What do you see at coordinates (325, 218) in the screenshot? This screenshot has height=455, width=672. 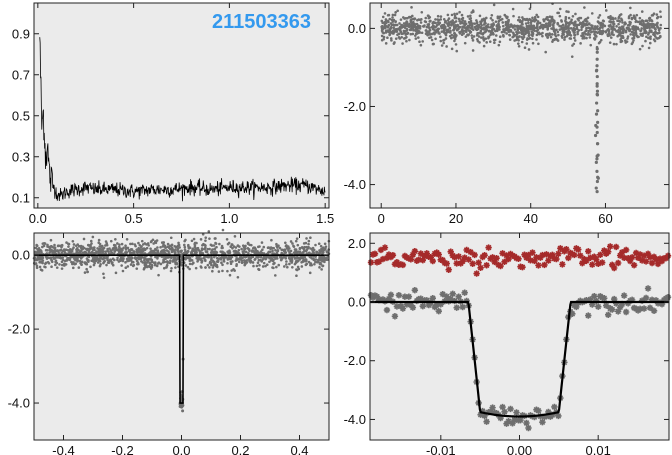 I see `x-tick-label: 1.5` at bounding box center [325, 218].